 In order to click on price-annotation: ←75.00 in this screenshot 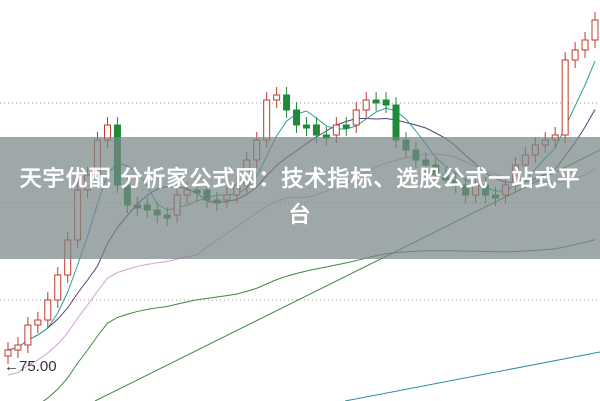, I will do `click(30, 366)`.